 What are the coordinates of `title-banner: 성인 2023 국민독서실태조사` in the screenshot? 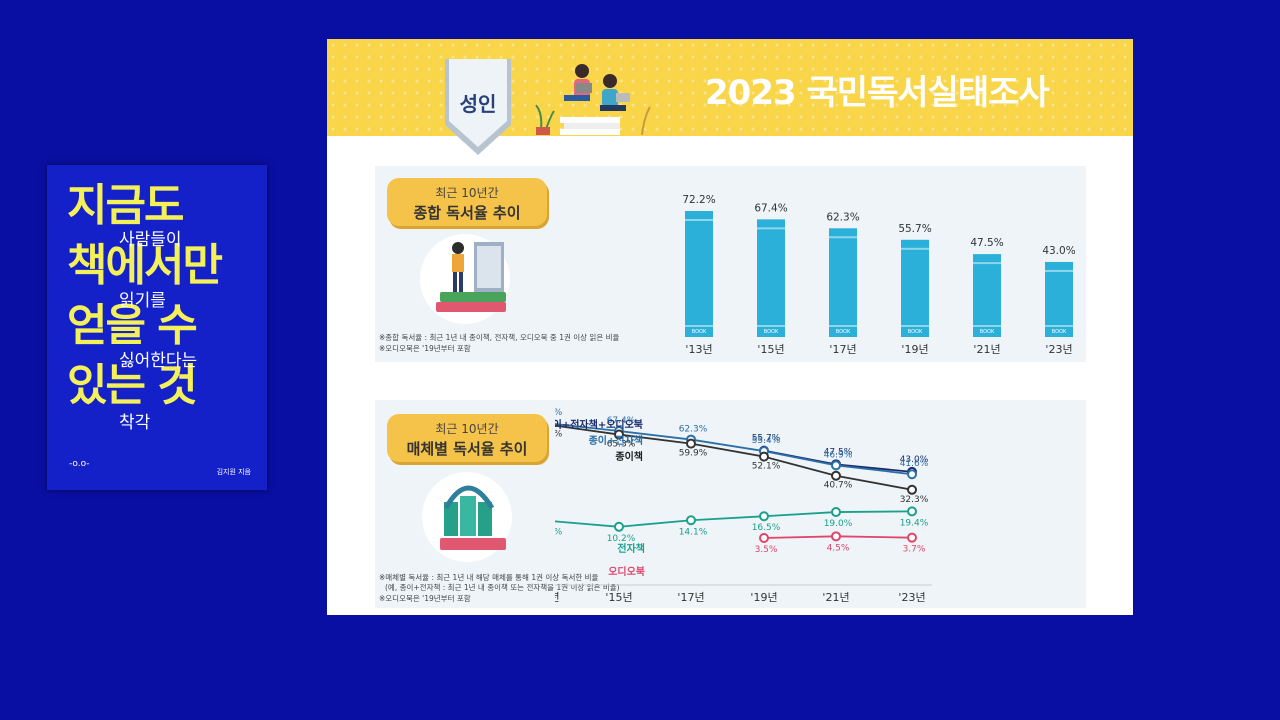 It's located at (730, 97).